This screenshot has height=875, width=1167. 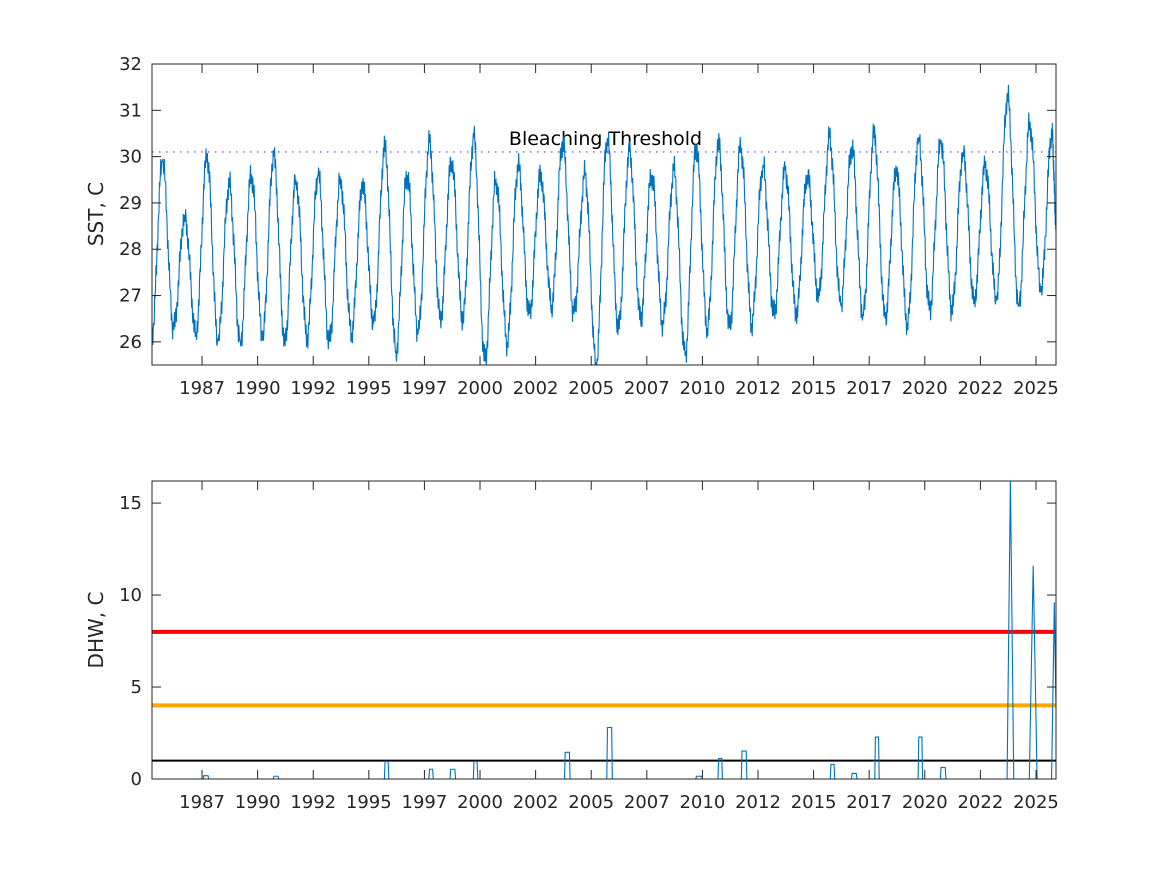 What do you see at coordinates (136, 779) in the screenshot?
I see `y-tick-label: 0` at bounding box center [136, 779].